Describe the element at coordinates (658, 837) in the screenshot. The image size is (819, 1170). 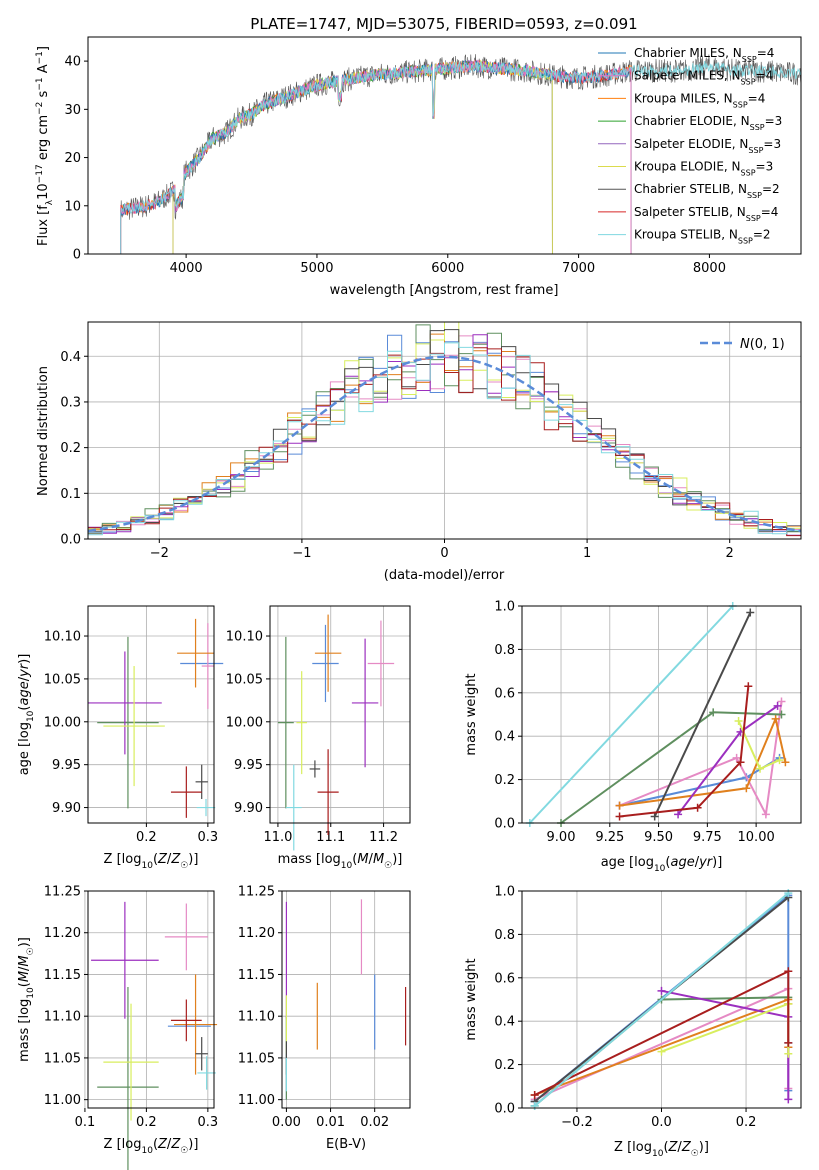
I see `x-tick-label: 9.50` at that location.